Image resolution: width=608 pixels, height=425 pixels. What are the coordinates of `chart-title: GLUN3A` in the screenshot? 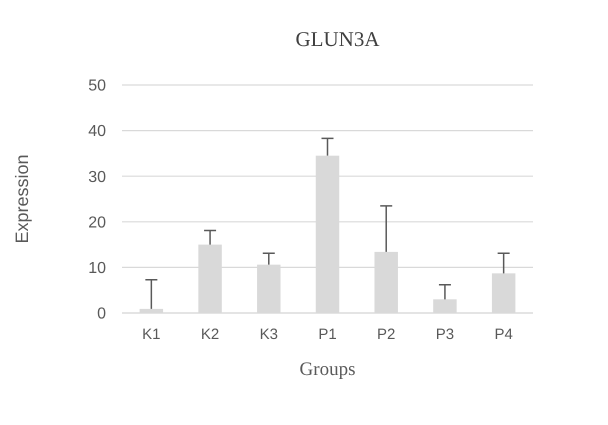 It's located at (338, 39).